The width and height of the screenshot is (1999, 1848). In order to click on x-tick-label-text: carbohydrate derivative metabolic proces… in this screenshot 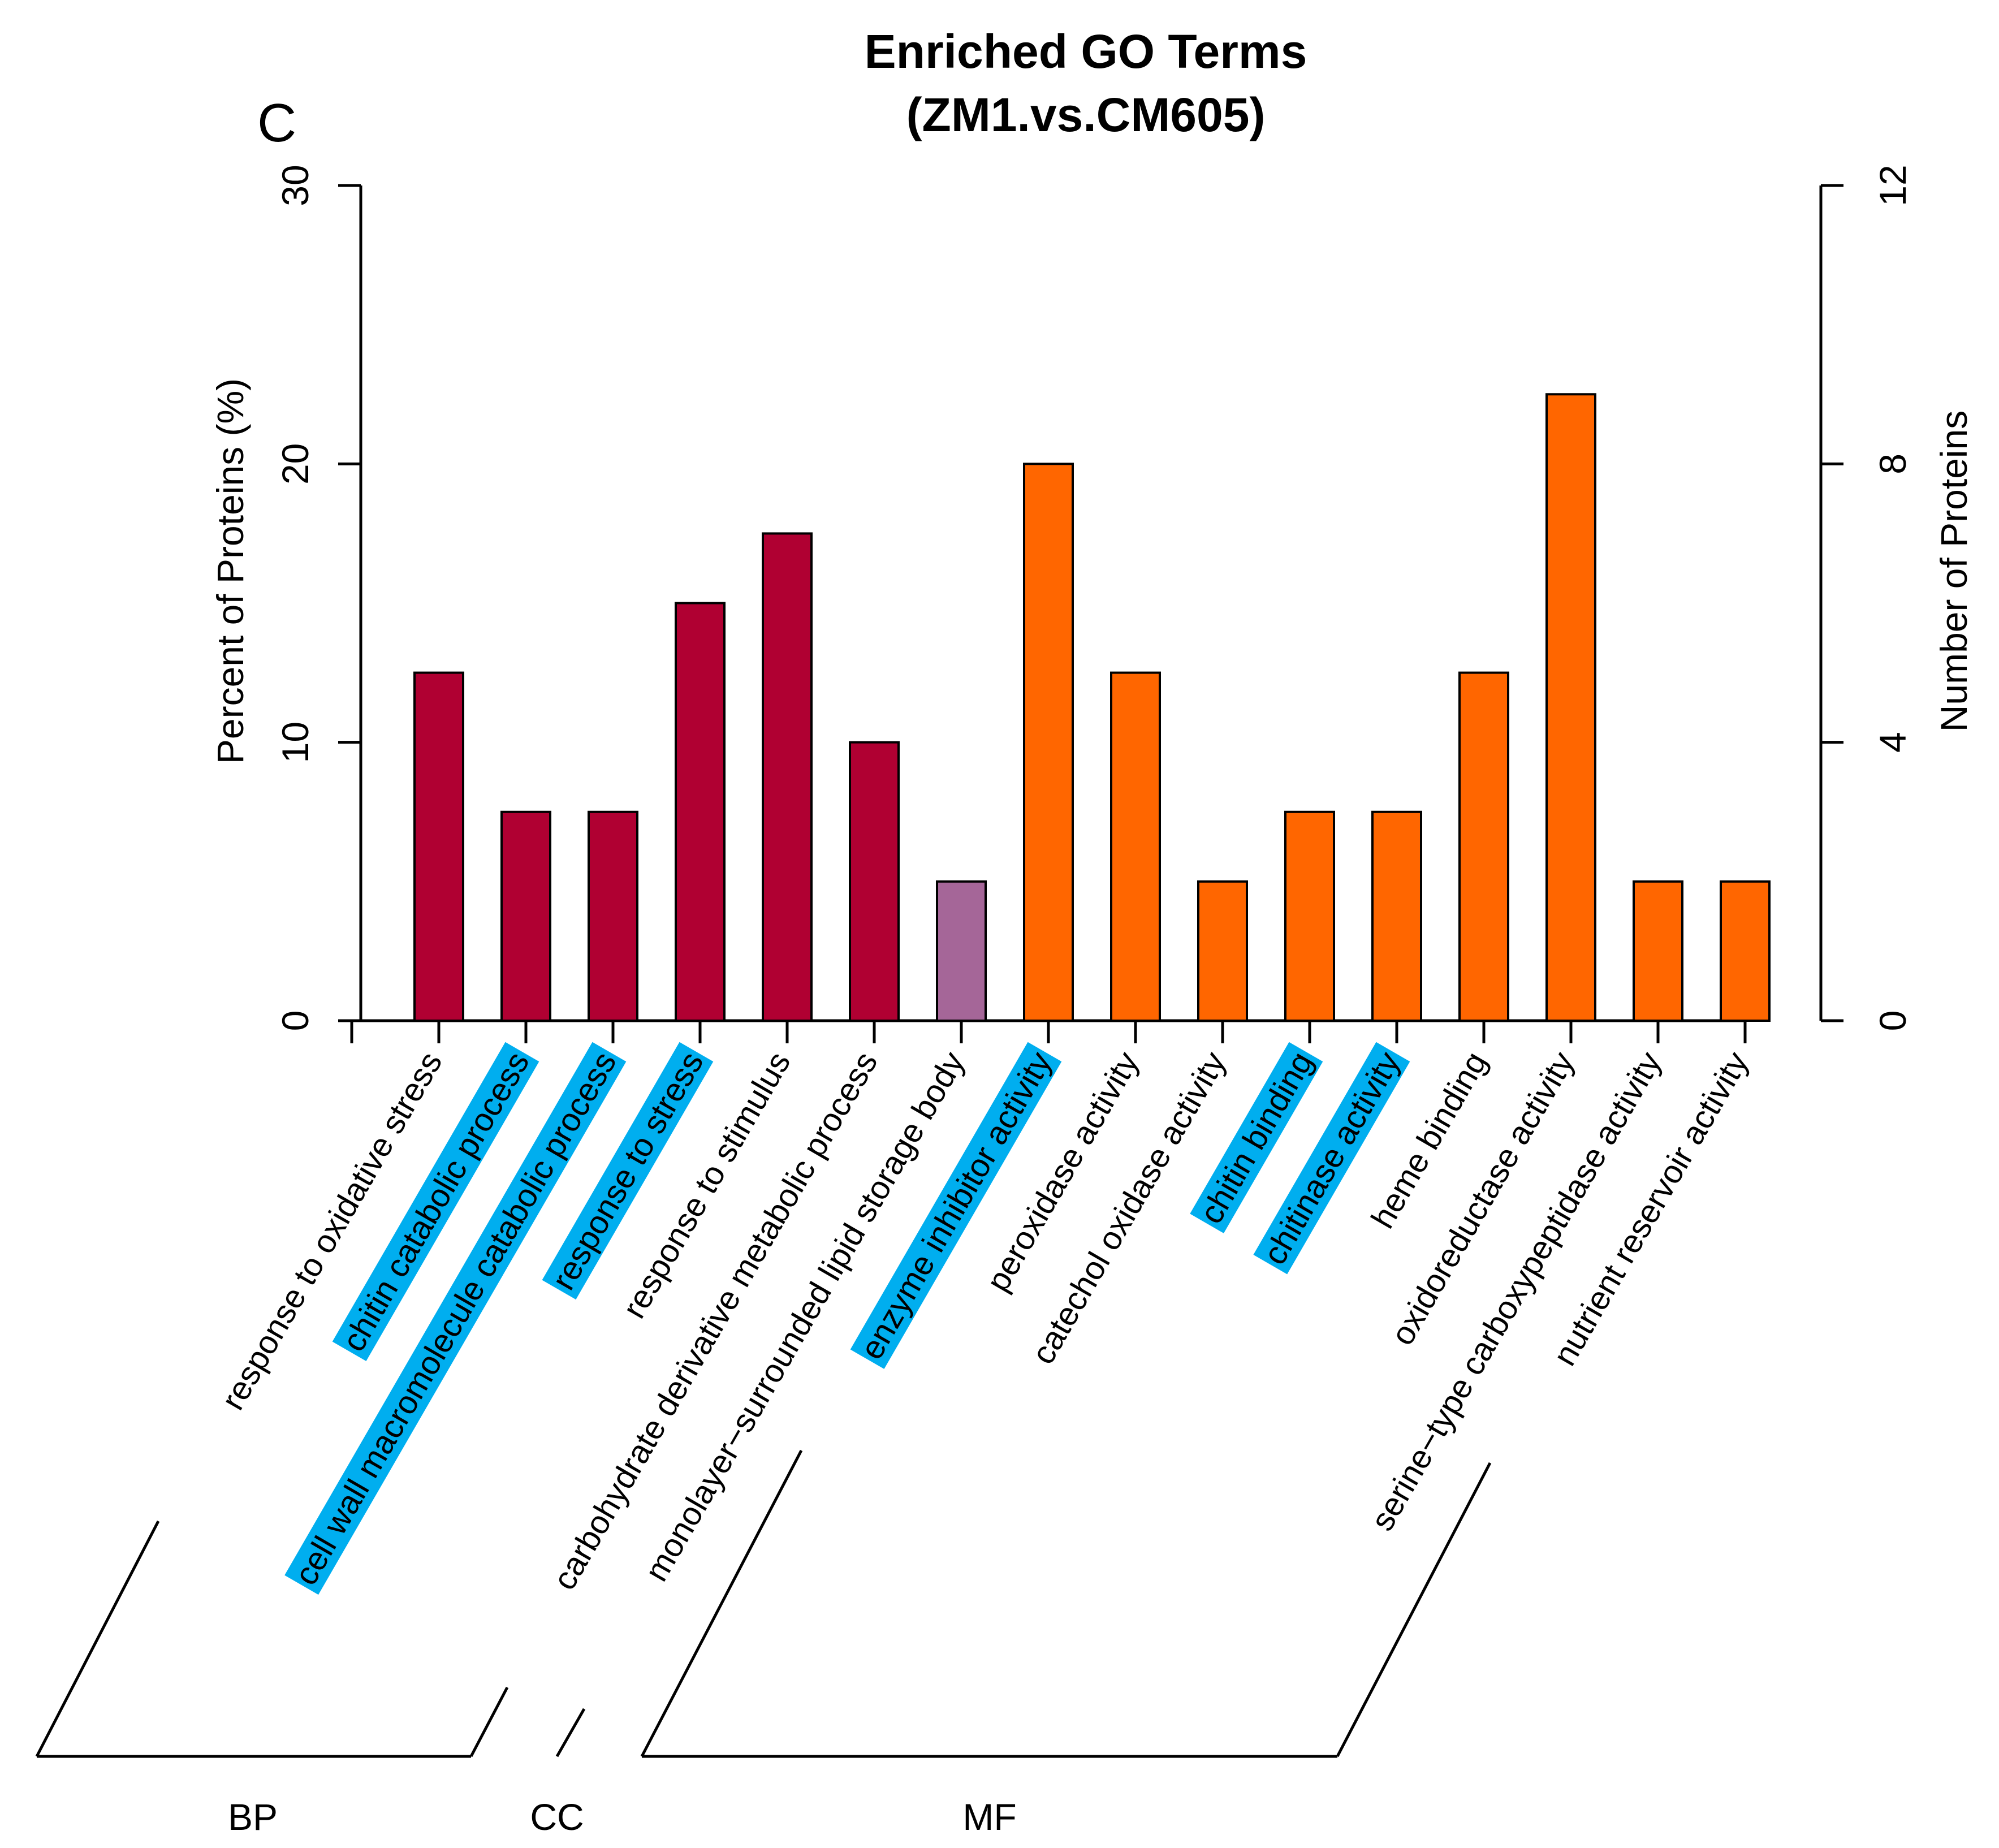, I will do `click(715, 1321)`.